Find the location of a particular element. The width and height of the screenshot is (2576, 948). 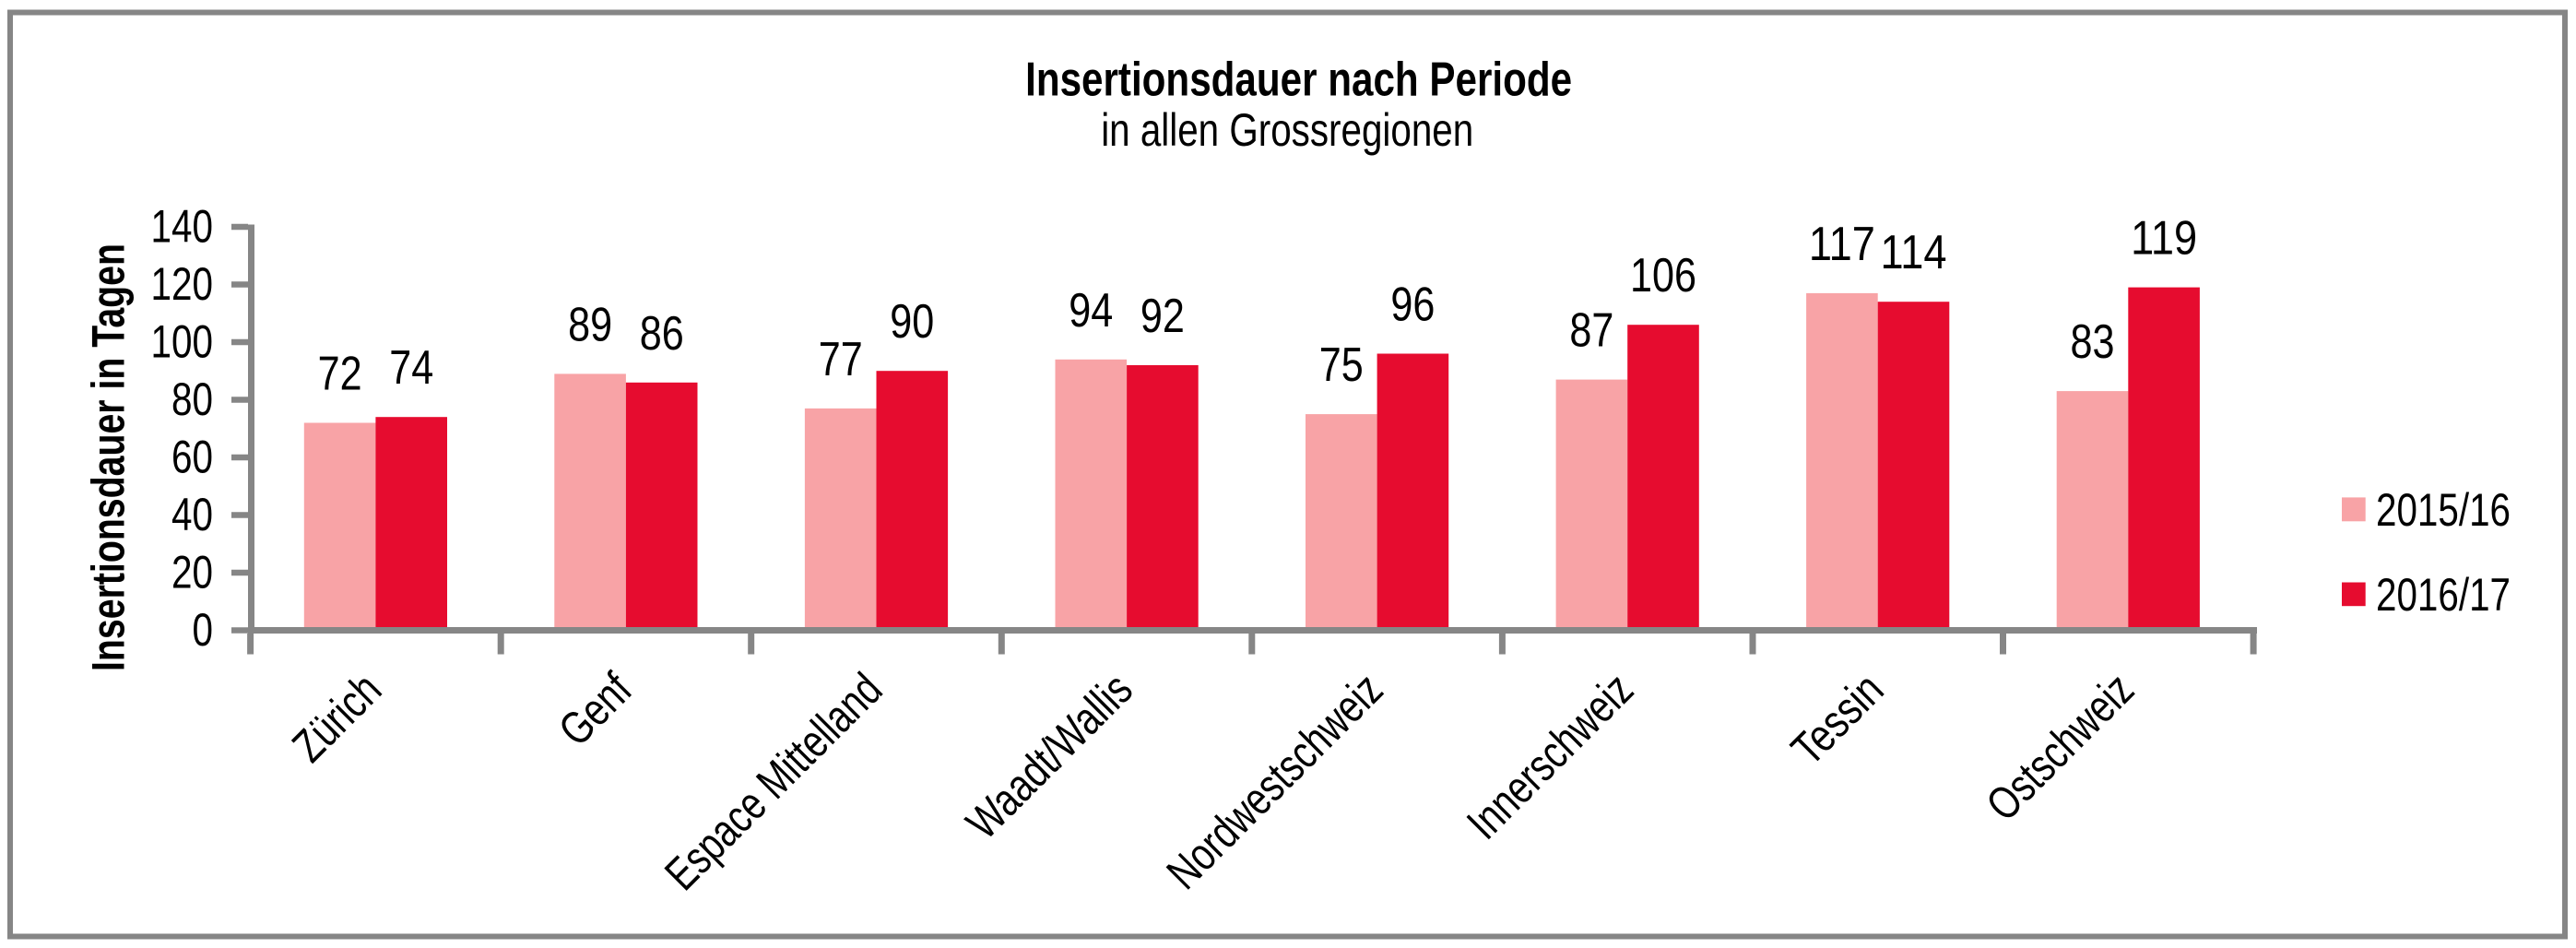

svg-text: 75 is located at coordinates (1341, 365).